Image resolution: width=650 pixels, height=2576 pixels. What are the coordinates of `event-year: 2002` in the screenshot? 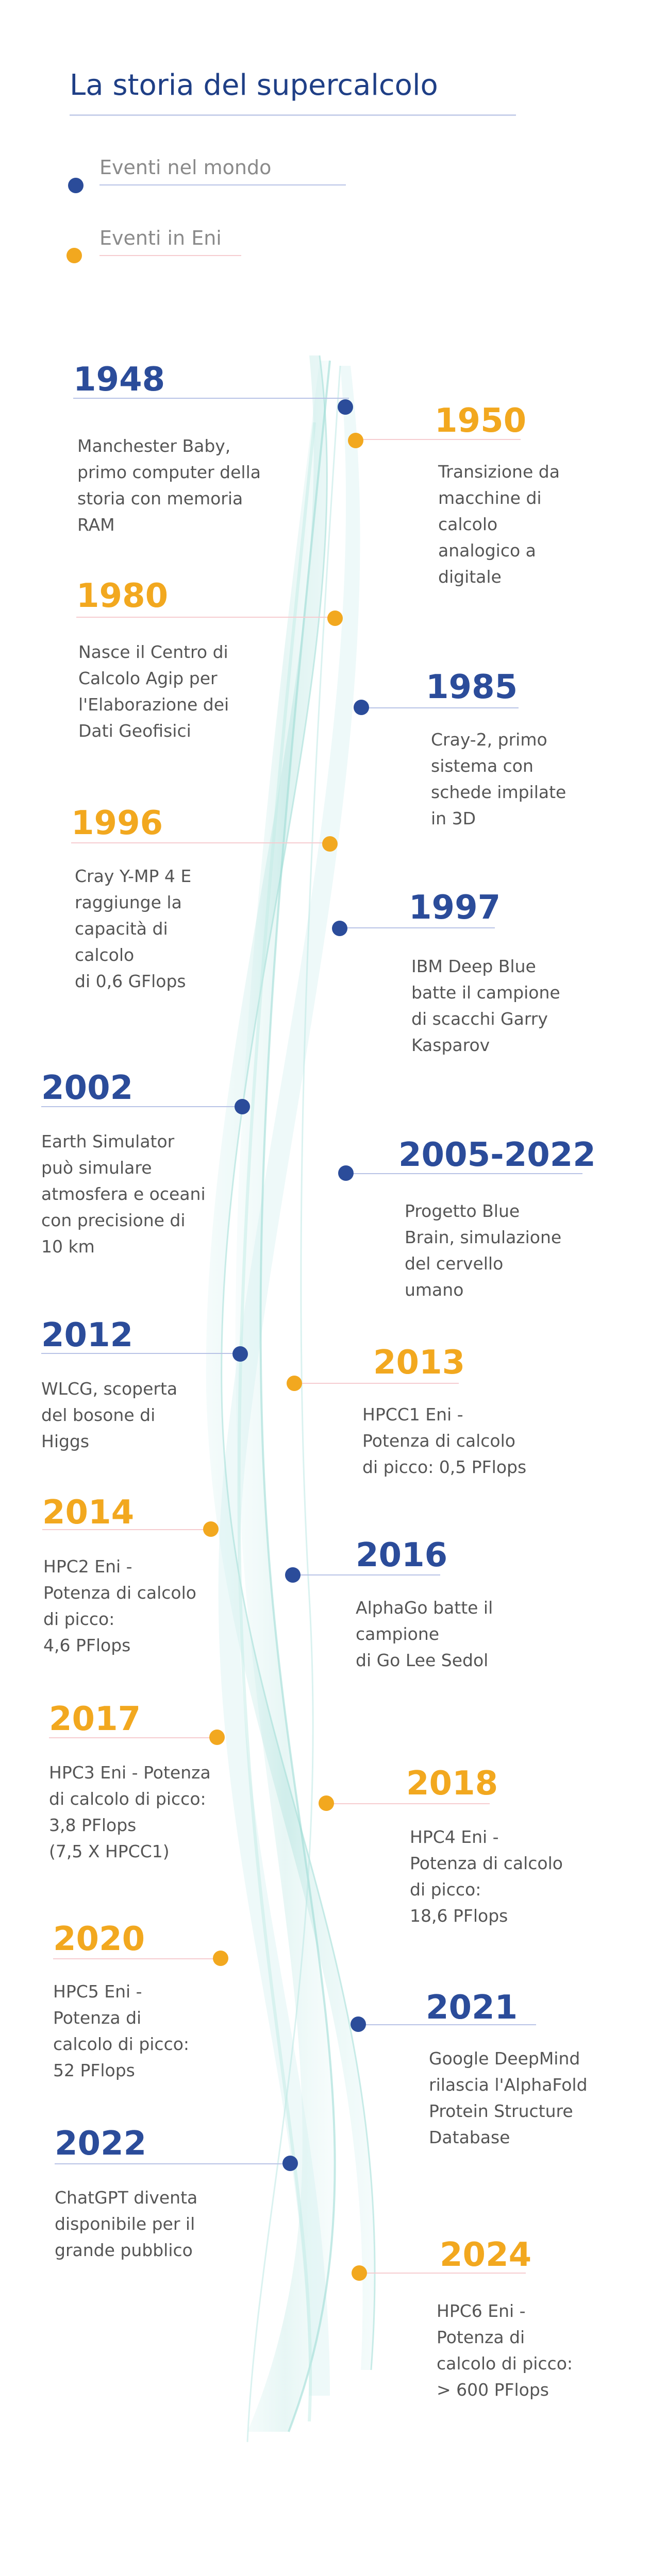 It's located at (87, 1088).